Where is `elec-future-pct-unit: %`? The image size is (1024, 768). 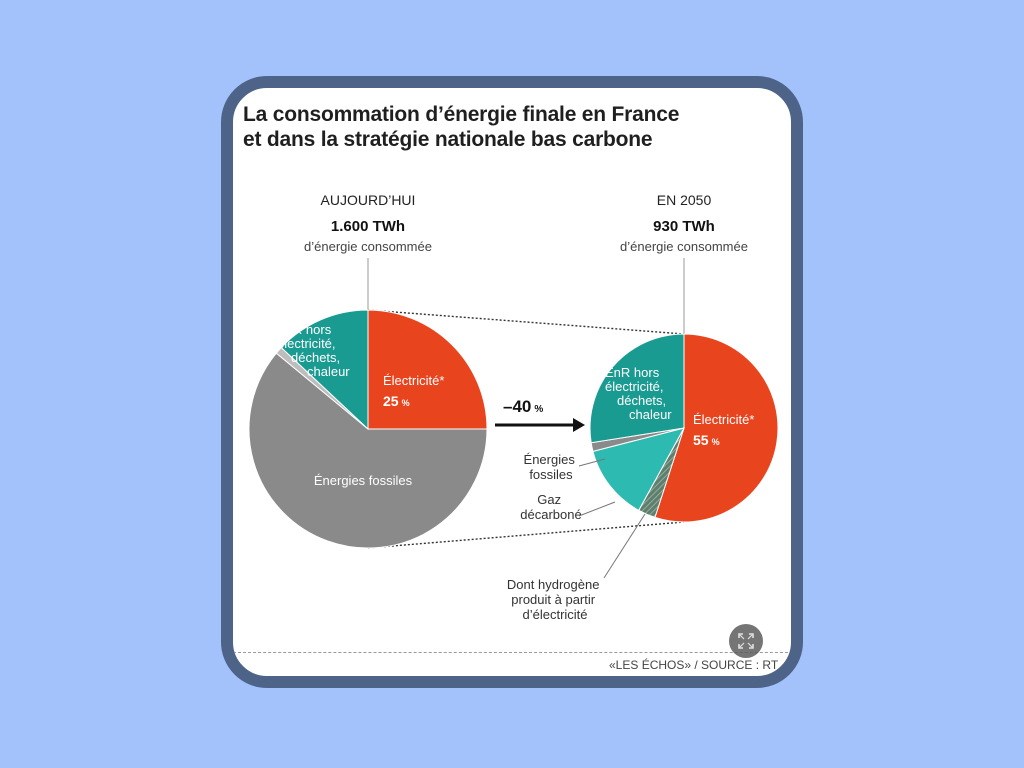
elec-future-pct-unit: % is located at coordinates (716, 442).